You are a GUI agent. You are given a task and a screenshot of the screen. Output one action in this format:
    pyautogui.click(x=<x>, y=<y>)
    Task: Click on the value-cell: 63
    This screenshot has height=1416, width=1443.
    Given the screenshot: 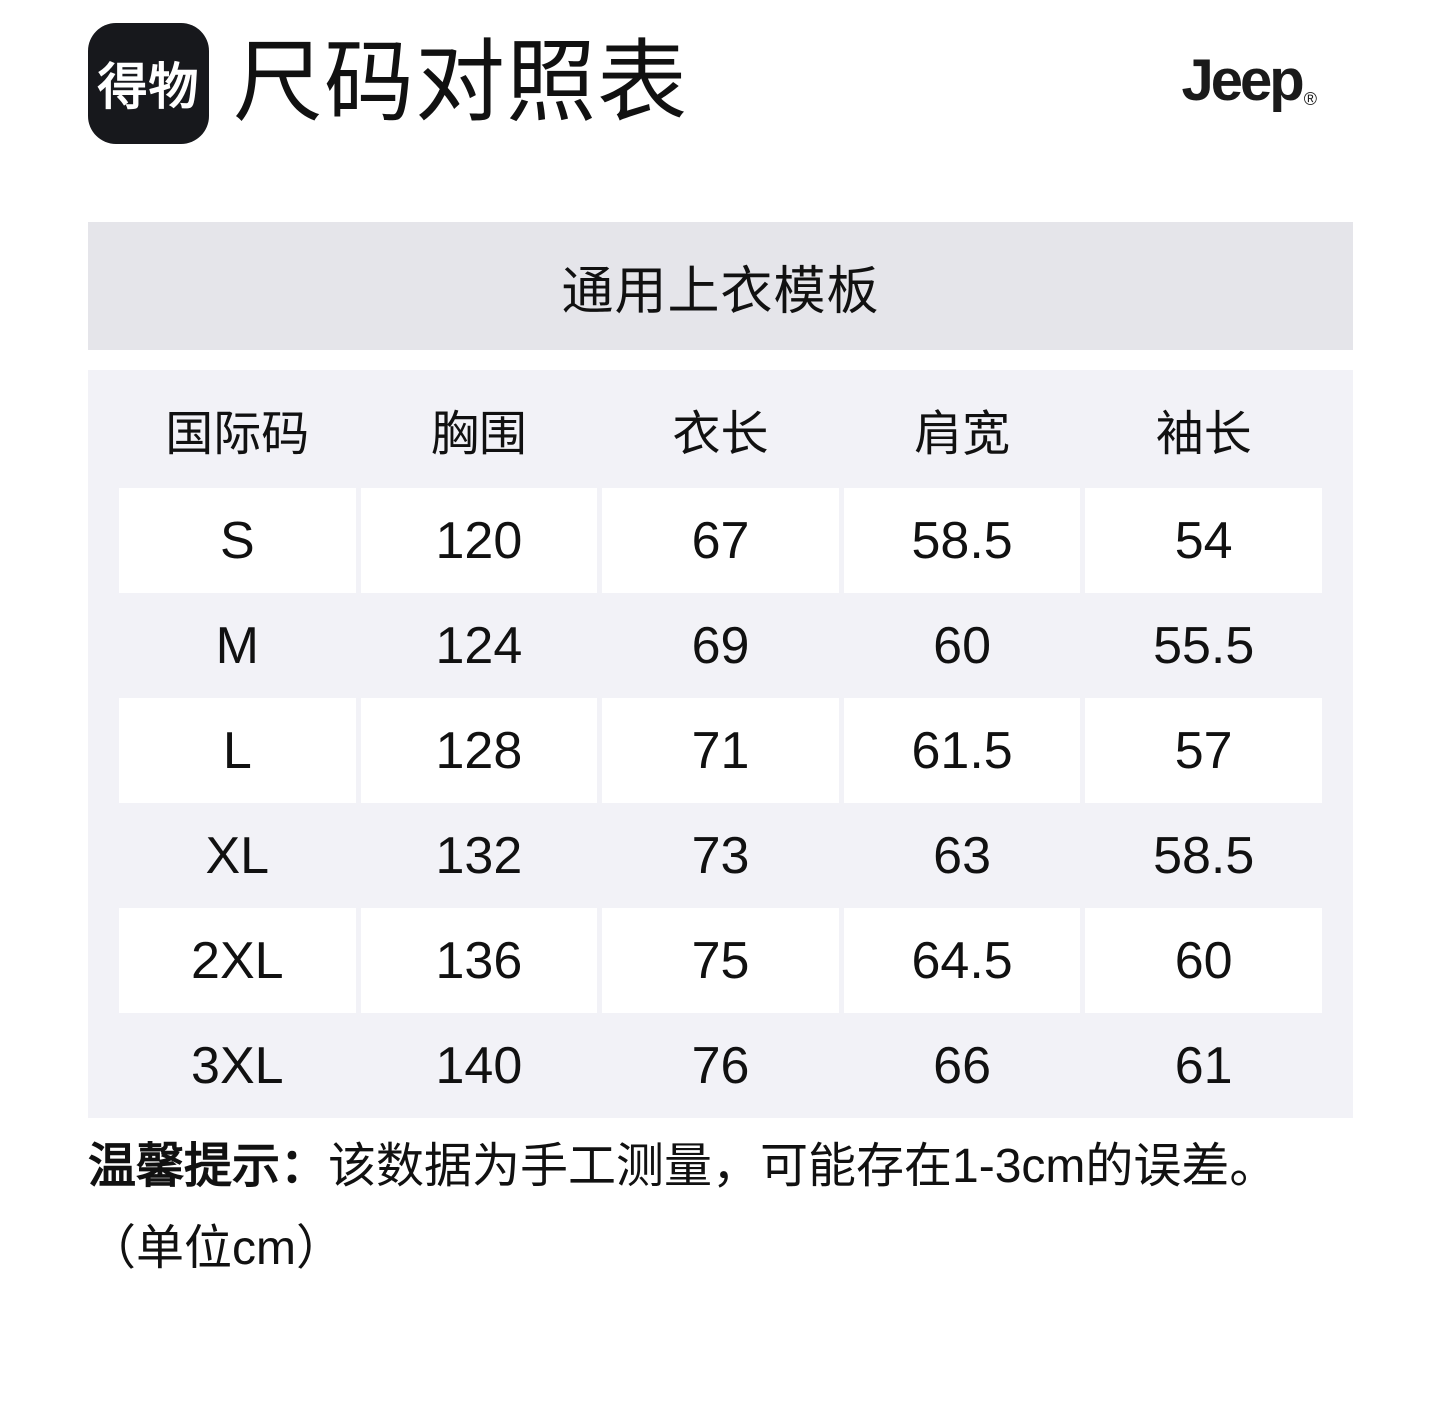 What is the action you would take?
    pyautogui.click(x=962, y=855)
    